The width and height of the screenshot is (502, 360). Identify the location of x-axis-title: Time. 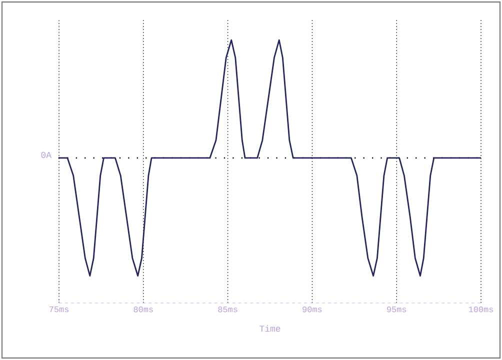
(270, 328).